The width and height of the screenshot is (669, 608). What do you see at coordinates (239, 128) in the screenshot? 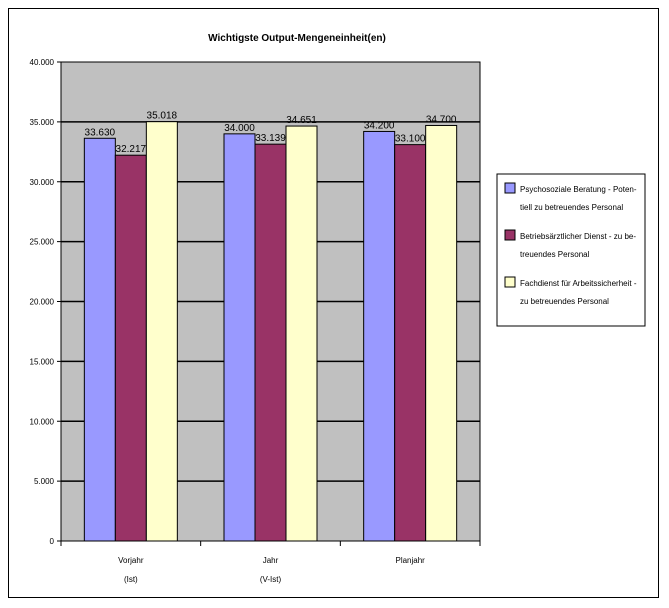
I see `data-label: 34.000` at bounding box center [239, 128].